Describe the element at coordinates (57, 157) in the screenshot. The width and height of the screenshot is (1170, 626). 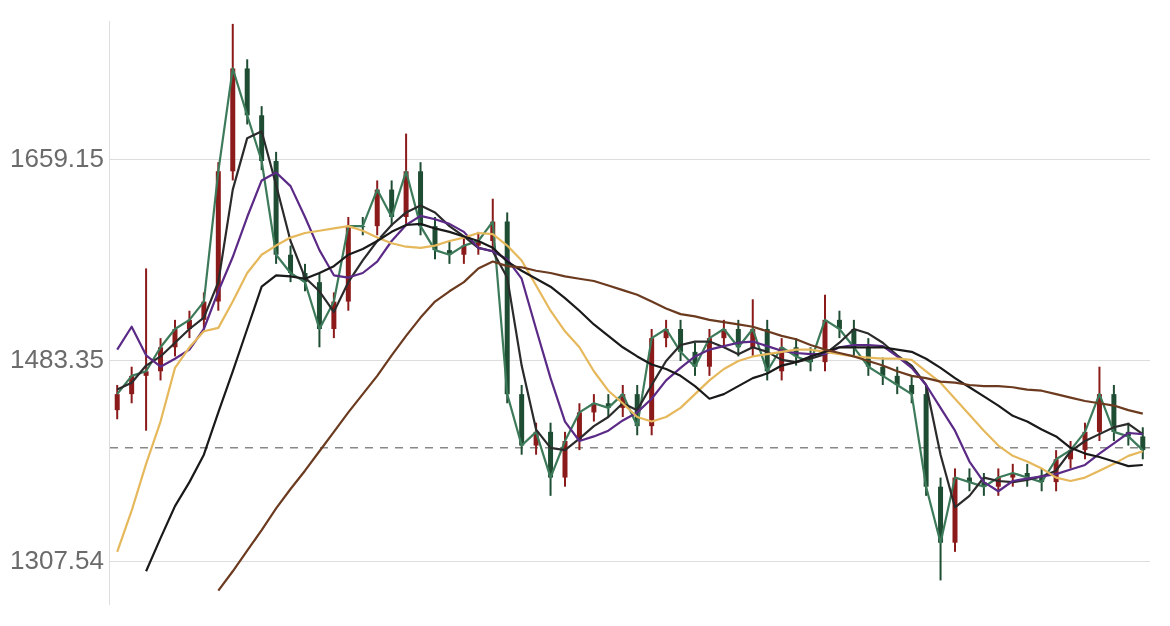
I see `y-tick-label: 1659.15` at that location.